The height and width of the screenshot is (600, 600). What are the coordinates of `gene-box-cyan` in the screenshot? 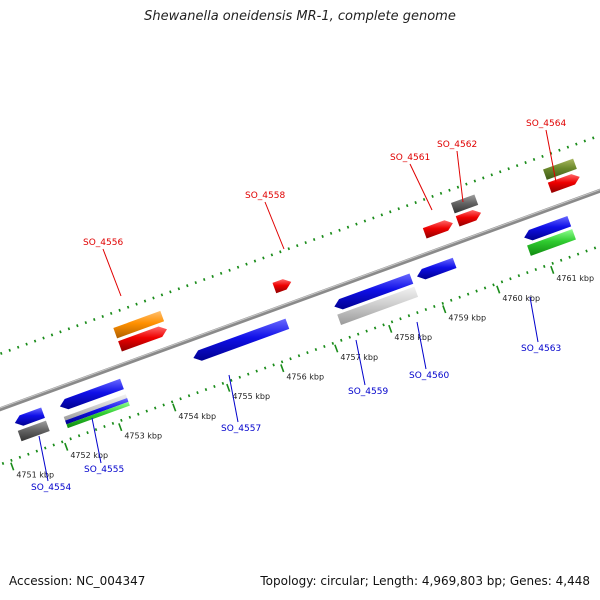 It's located at (98, 415).